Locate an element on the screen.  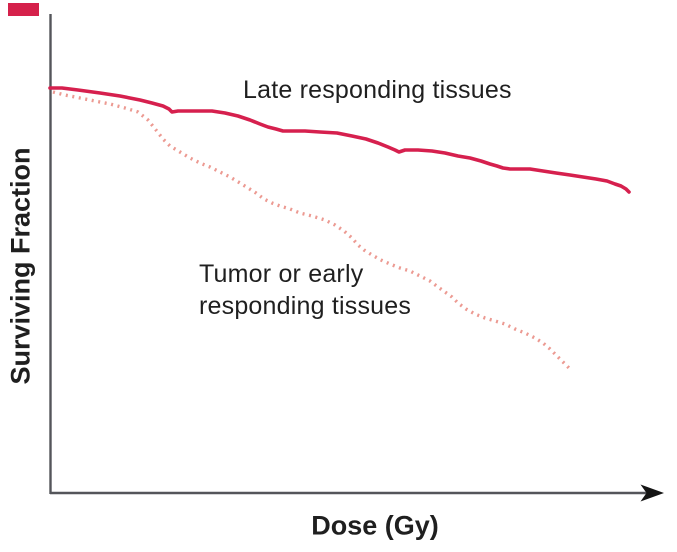
tumor-curve-label: Tumor or early responding tissues is located at coordinates (305, 290).